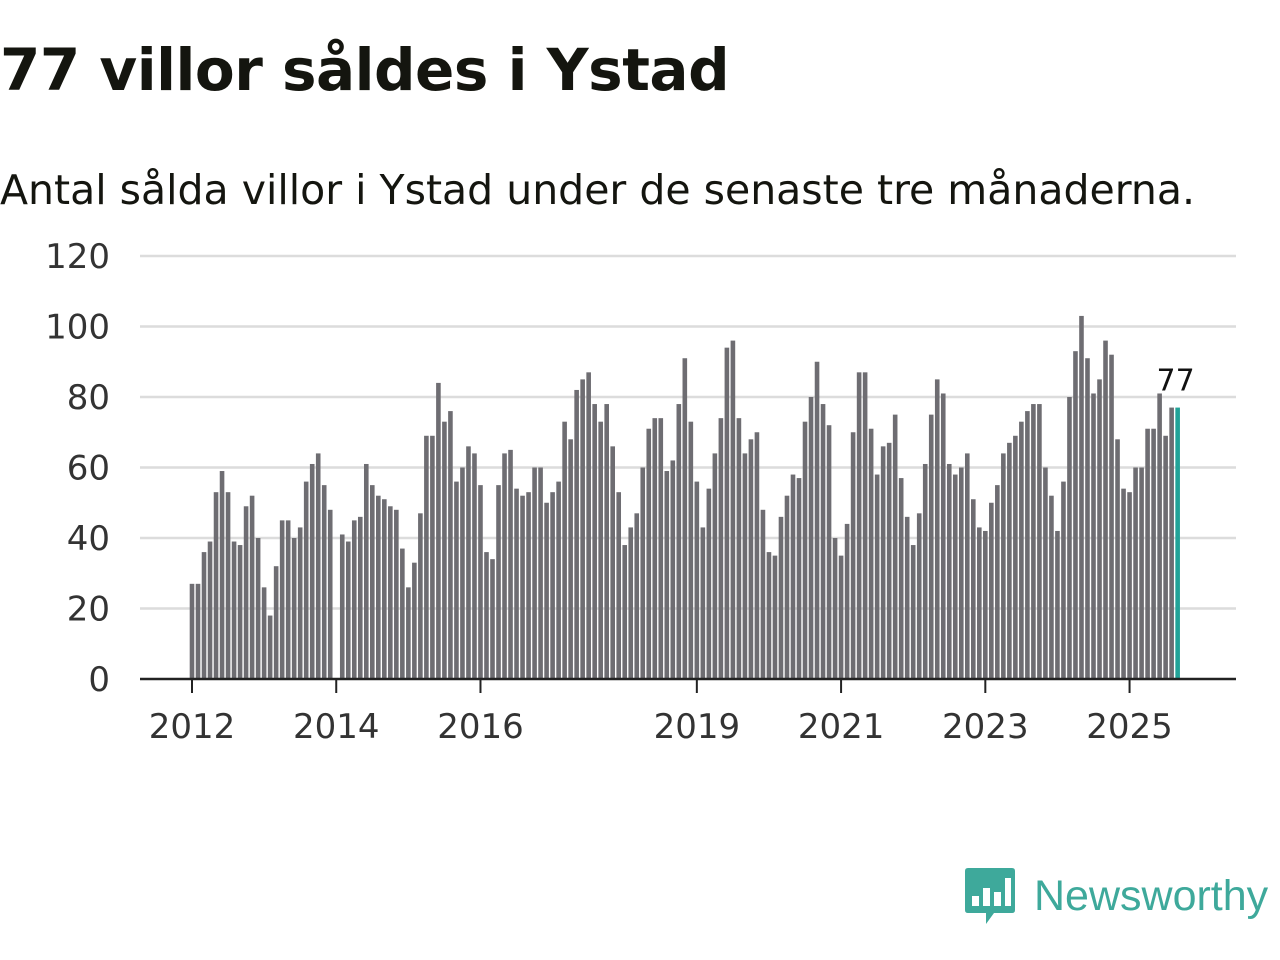 The image size is (1280, 960). What do you see at coordinates (77, 257) in the screenshot?
I see `y-tick-label: 120` at bounding box center [77, 257].